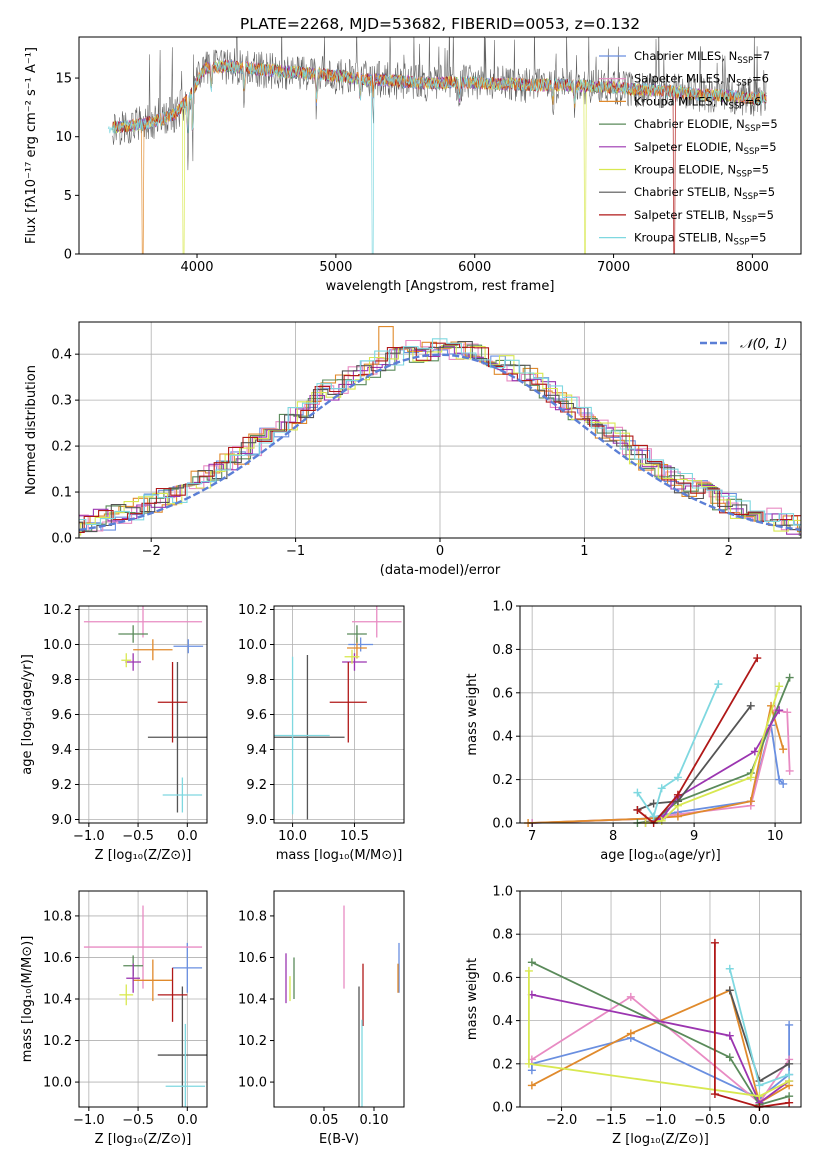 The width and height of the screenshot is (819, 1170). I want to click on weight-marker-chab_elodie, so click(531, 962).